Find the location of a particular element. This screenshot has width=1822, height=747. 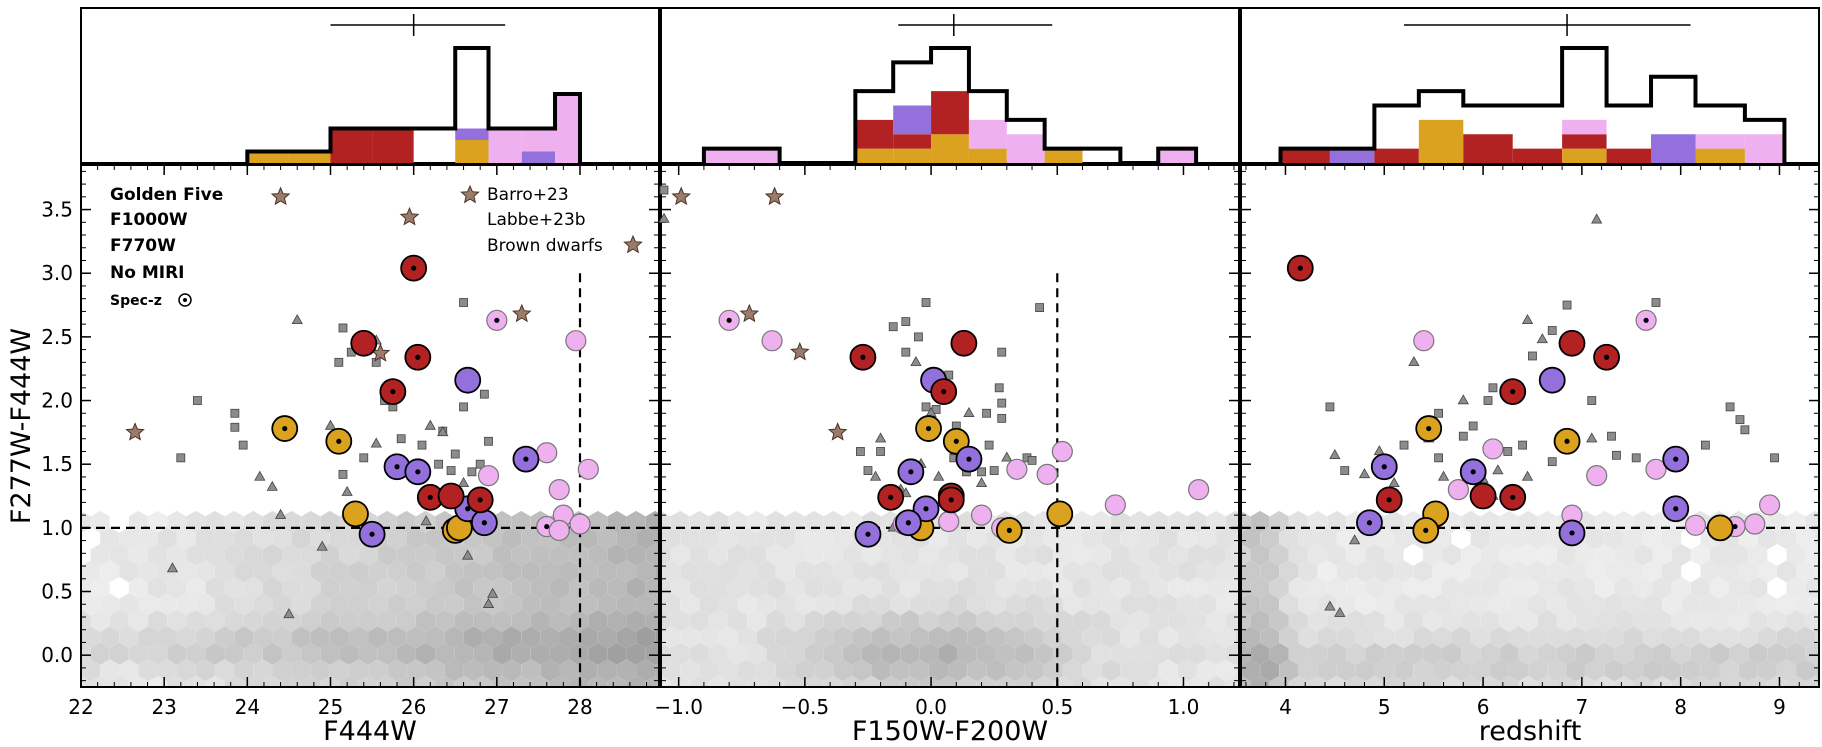

x-tick-label: 23 is located at coordinates (163, 707).